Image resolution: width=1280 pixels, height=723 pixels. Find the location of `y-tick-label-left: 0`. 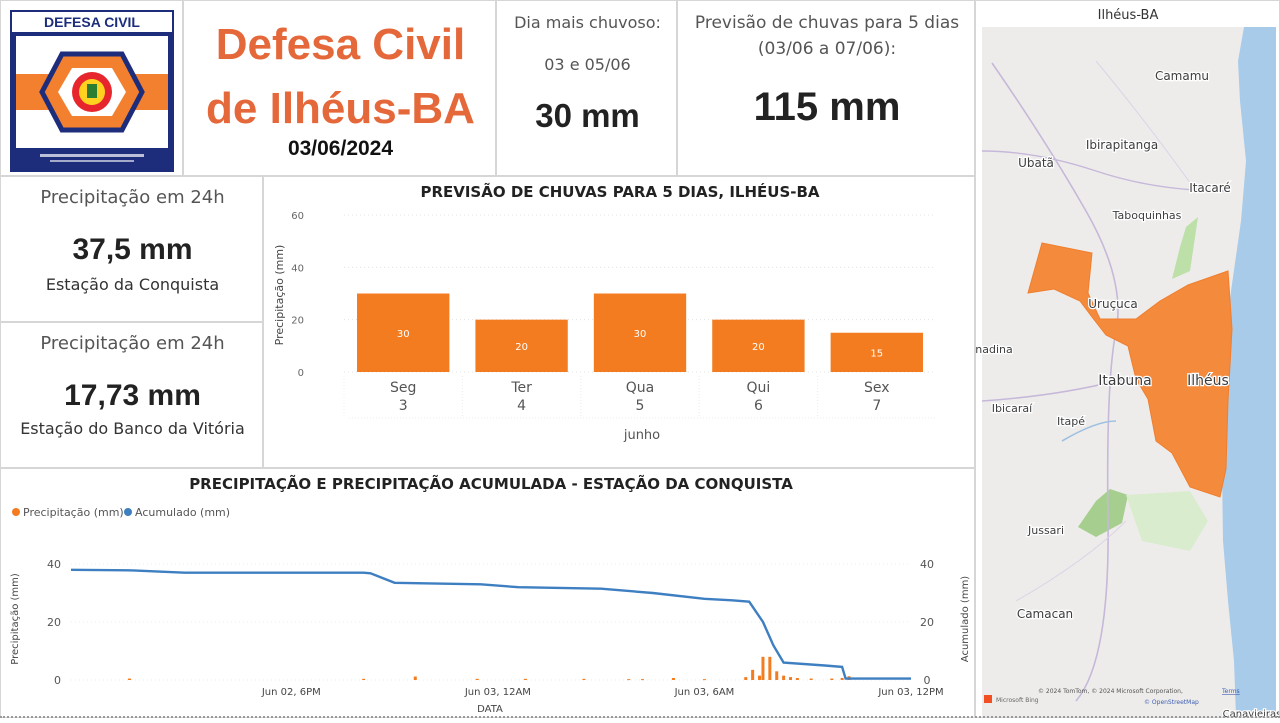

y-tick-label-left: 0 is located at coordinates (57, 680).